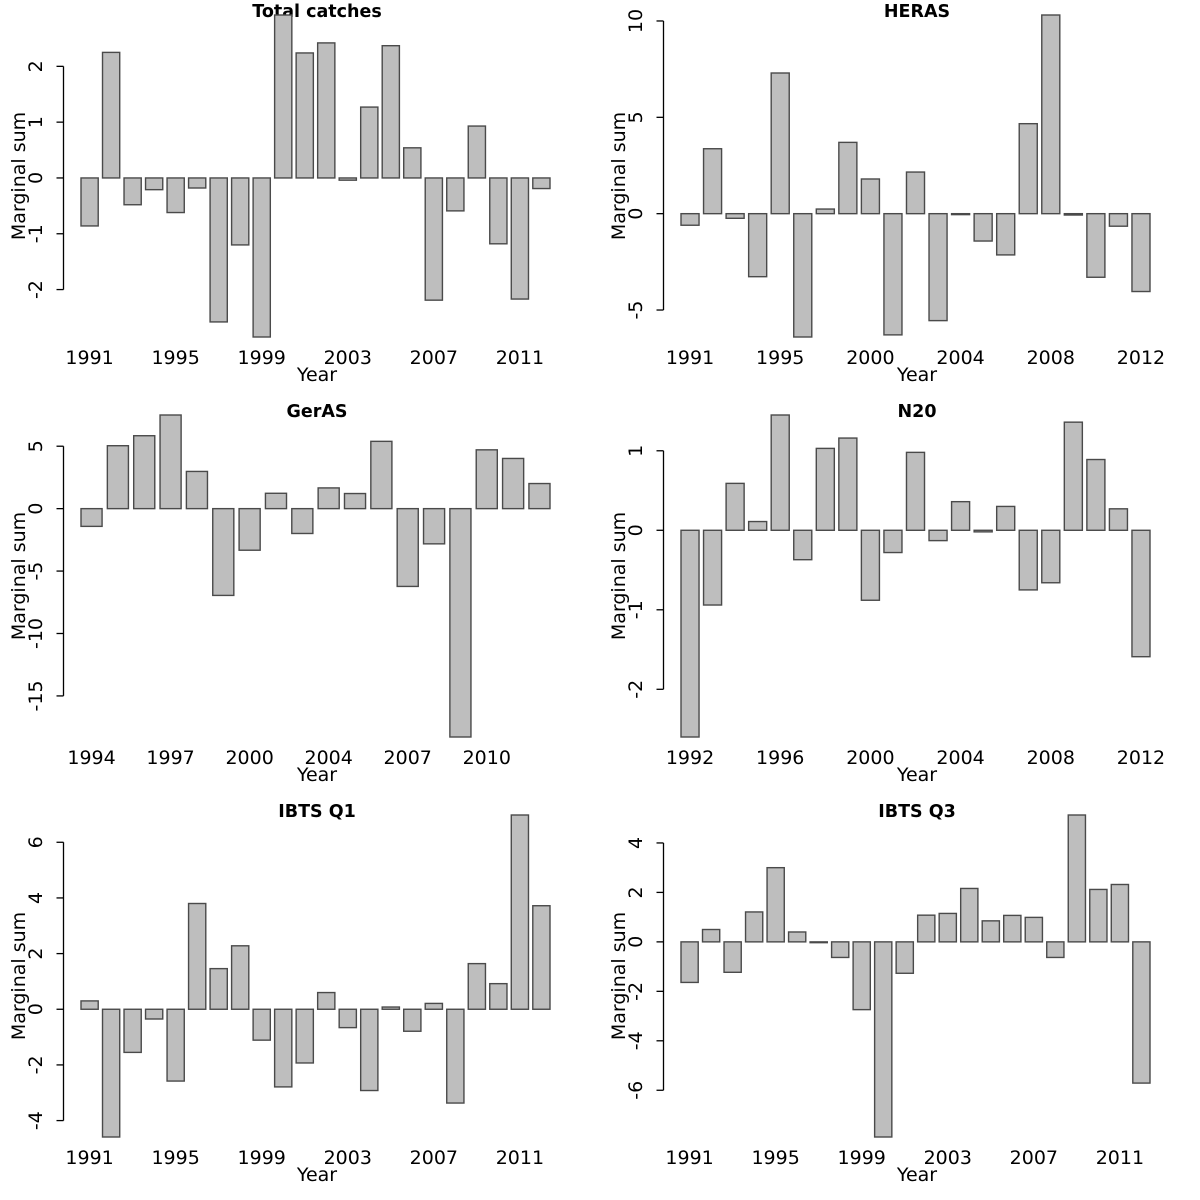  What do you see at coordinates (317, 812) in the screenshot?
I see `chart-title: IBTS Q1` at bounding box center [317, 812].